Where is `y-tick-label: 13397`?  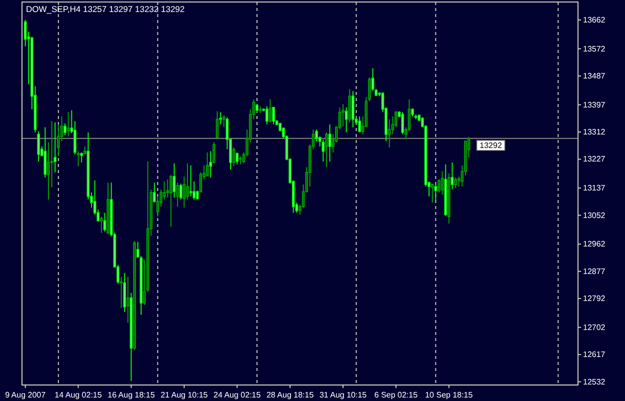 y-tick-label: 13397 is located at coordinates (594, 105).